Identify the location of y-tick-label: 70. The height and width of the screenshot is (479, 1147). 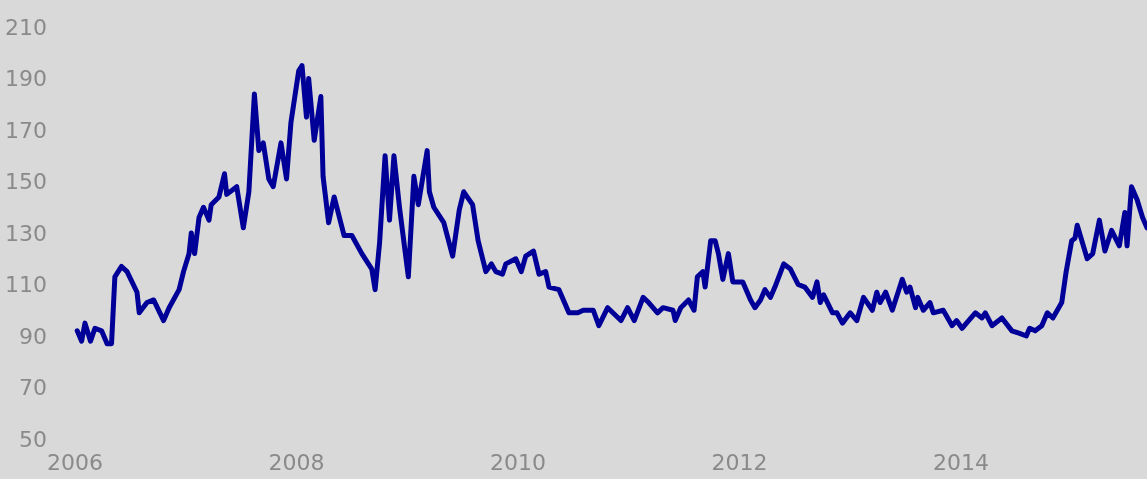
(33, 387).